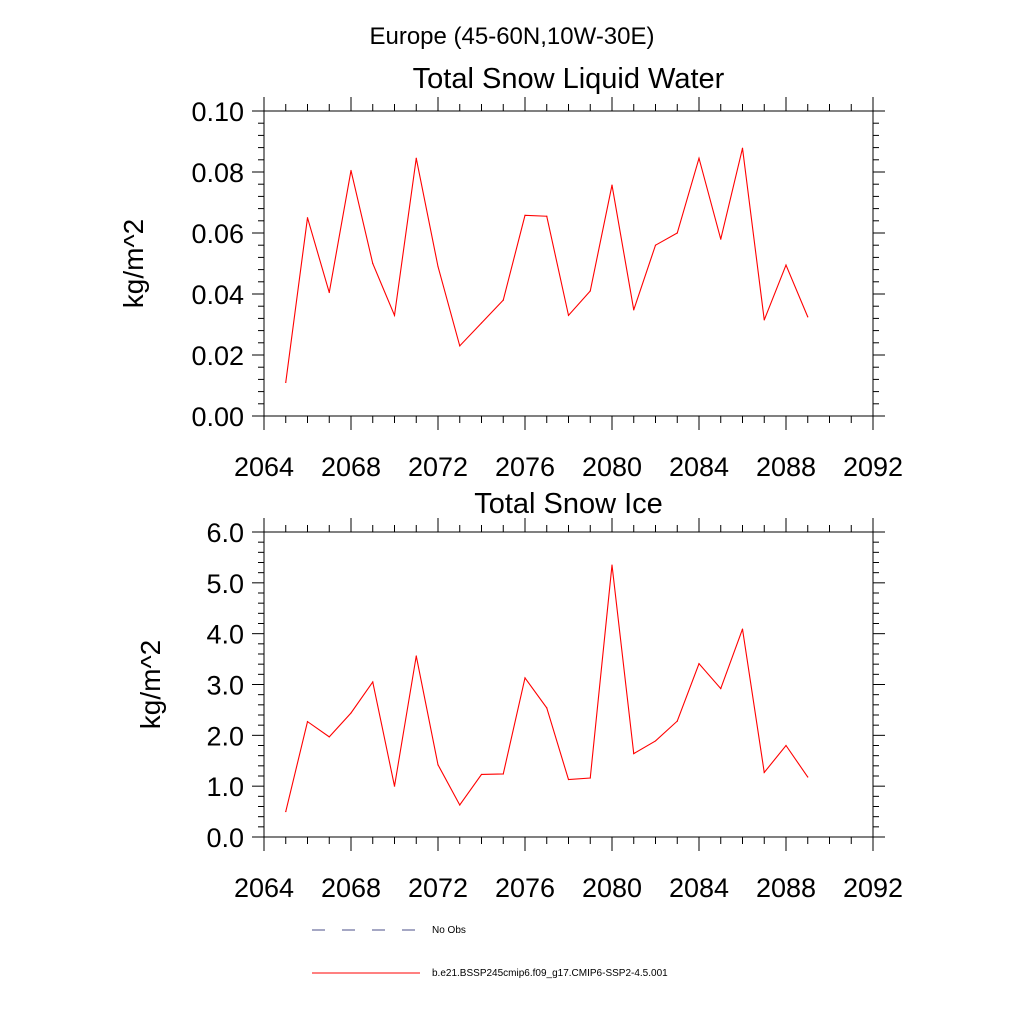 This screenshot has height=1024, width=1024. What do you see at coordinates (225, 838) in the screenshot?
I see `y-tick-label: 0.0` at bounding box center [225, 838].